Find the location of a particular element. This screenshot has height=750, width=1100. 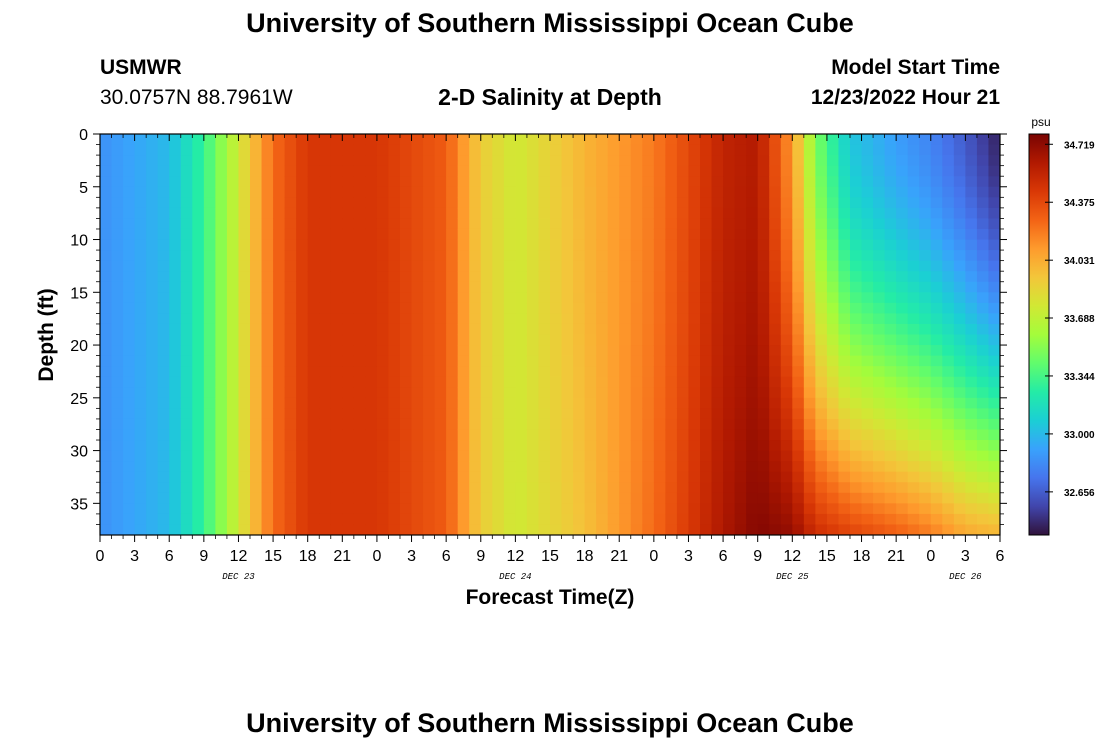

x-tick-label: 18 is located at coordinates (862, 556).